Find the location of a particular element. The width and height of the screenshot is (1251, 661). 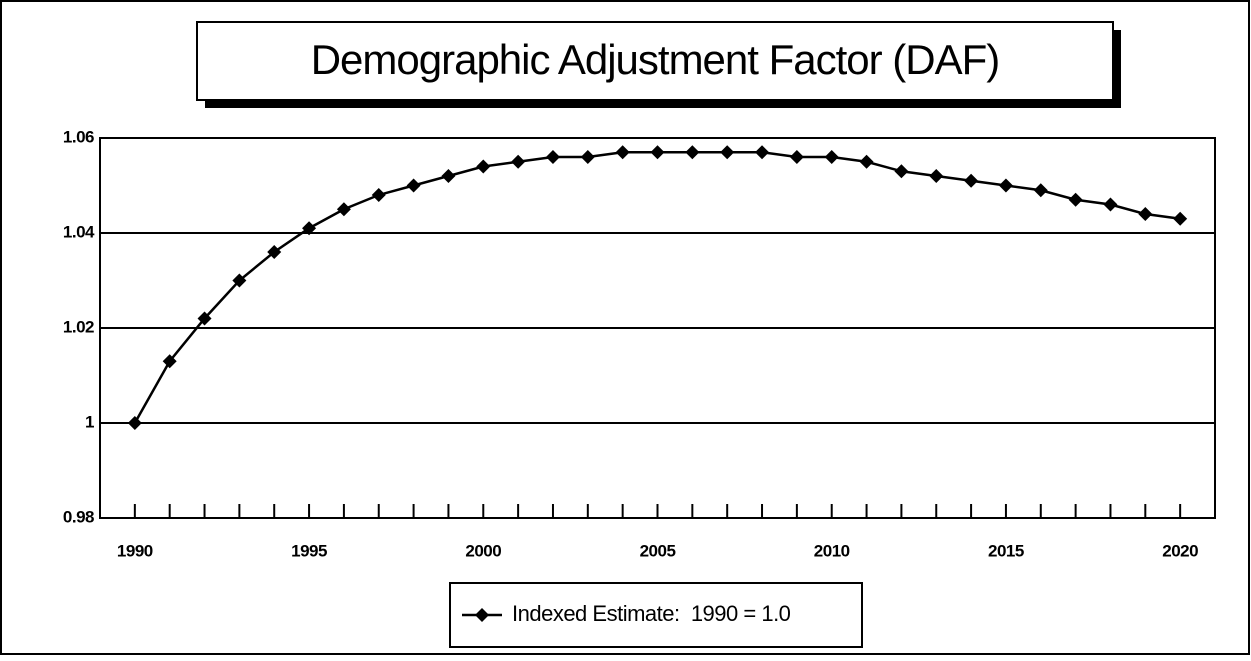

x-tick-label: 2015 is located at coordinates (1006, 550).